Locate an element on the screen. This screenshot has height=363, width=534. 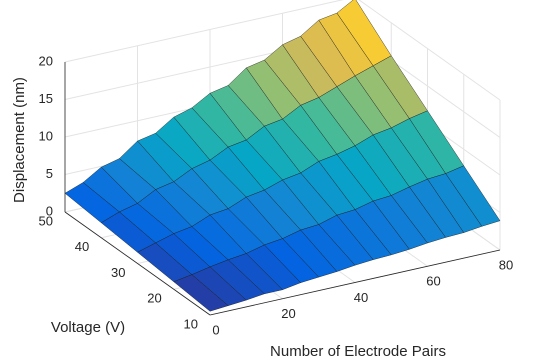
x-tick-label: 0 is located at coordinates (215, 329).